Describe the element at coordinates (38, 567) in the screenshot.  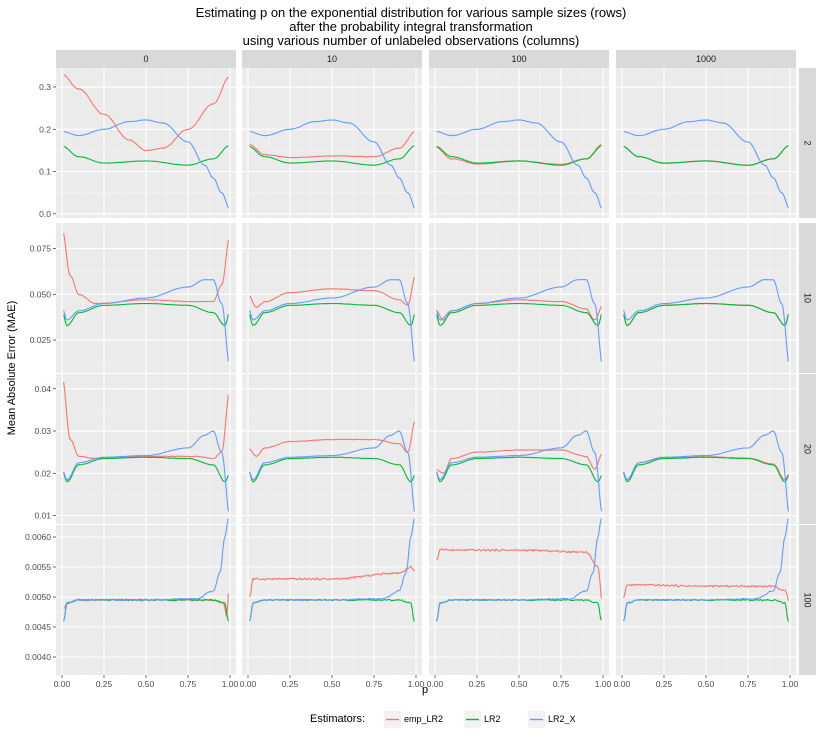
I see `y-tick-label: 0.0055` at that location.